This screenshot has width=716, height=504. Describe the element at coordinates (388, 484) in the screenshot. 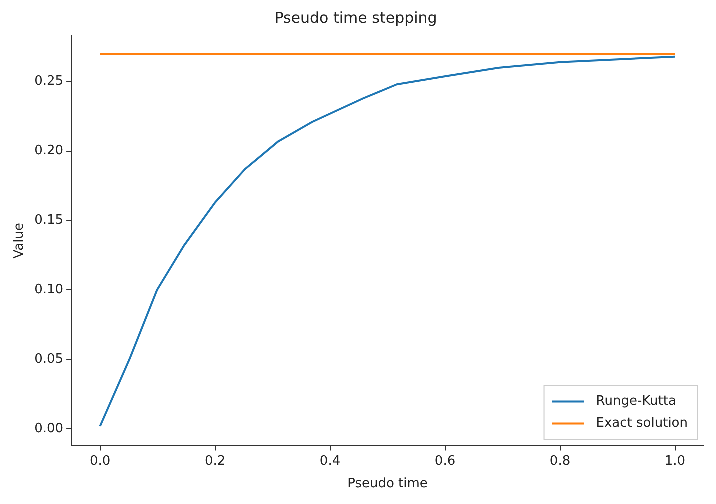

I see `x-axis-title: Pseudo time` at that location.